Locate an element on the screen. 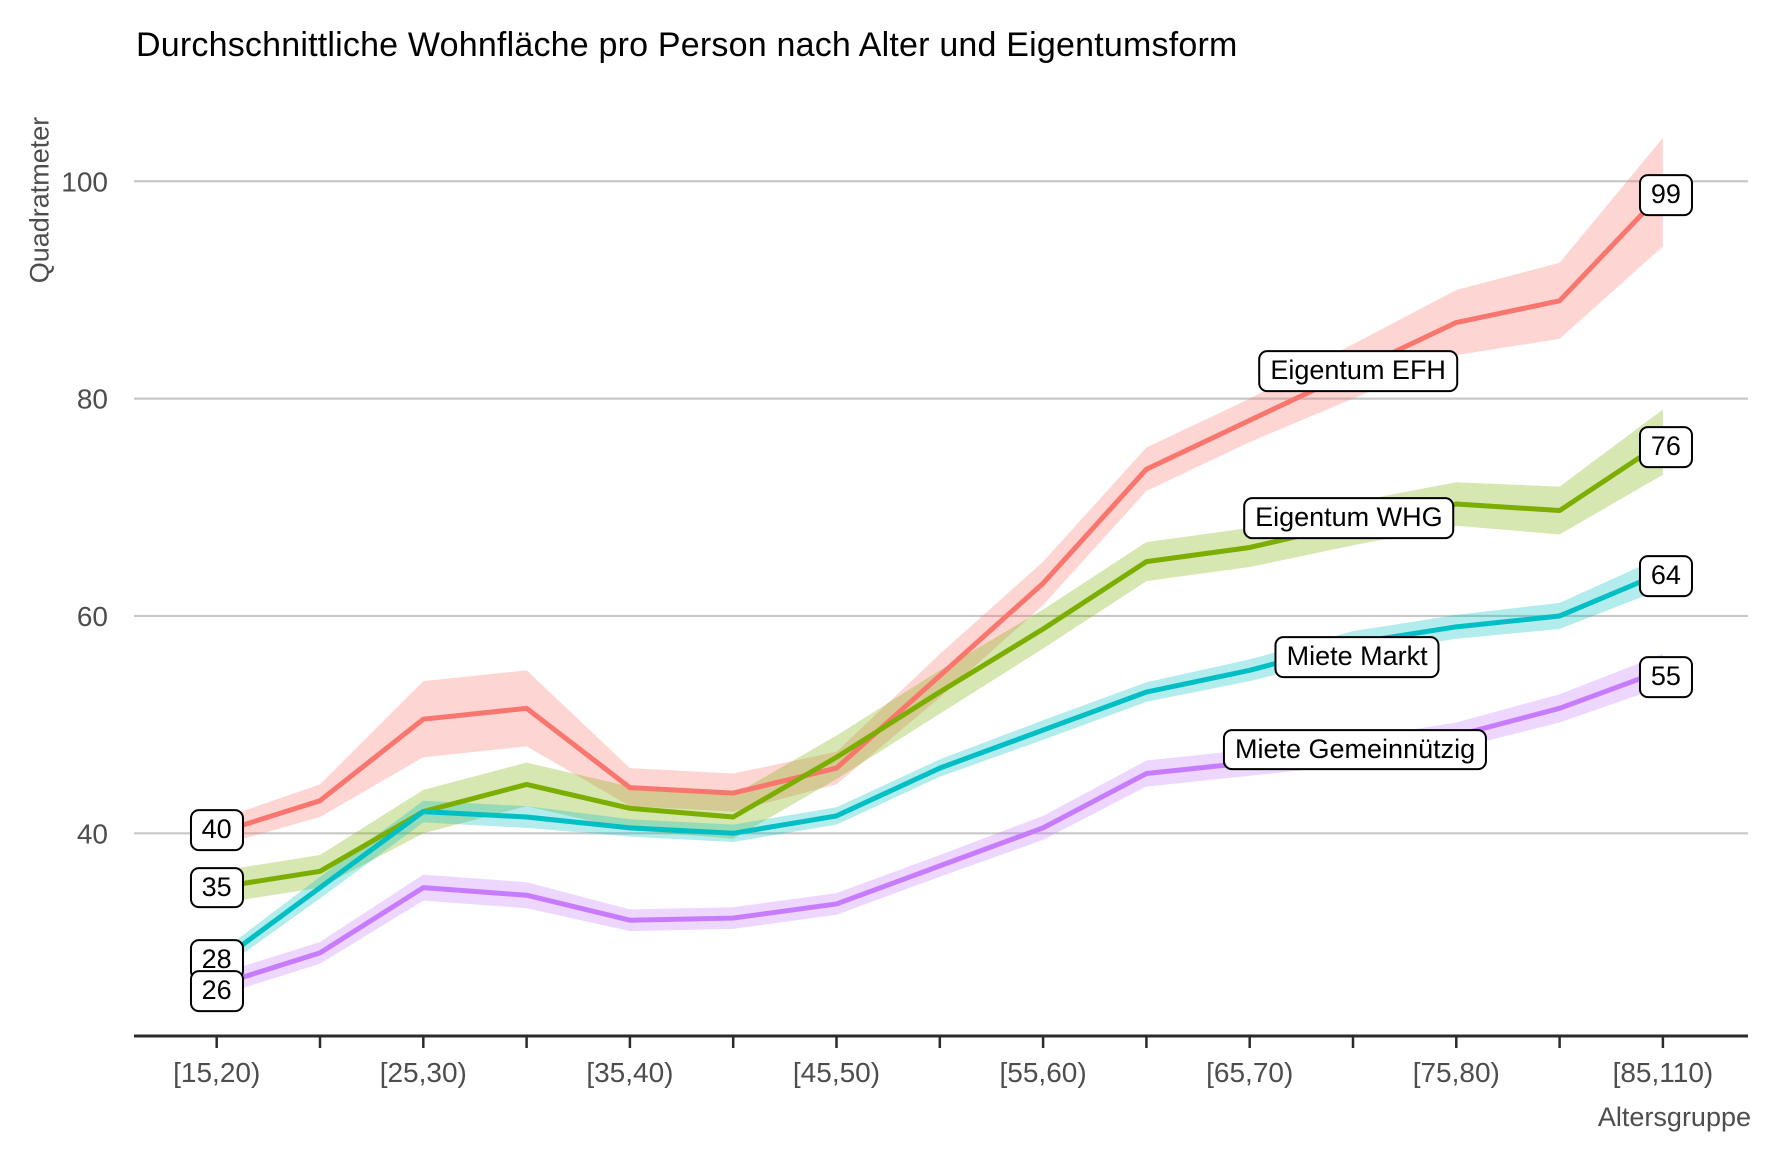 The image size is (1765, 1166). y-tick-label-60: 60 is located at coordinates (92, 616).